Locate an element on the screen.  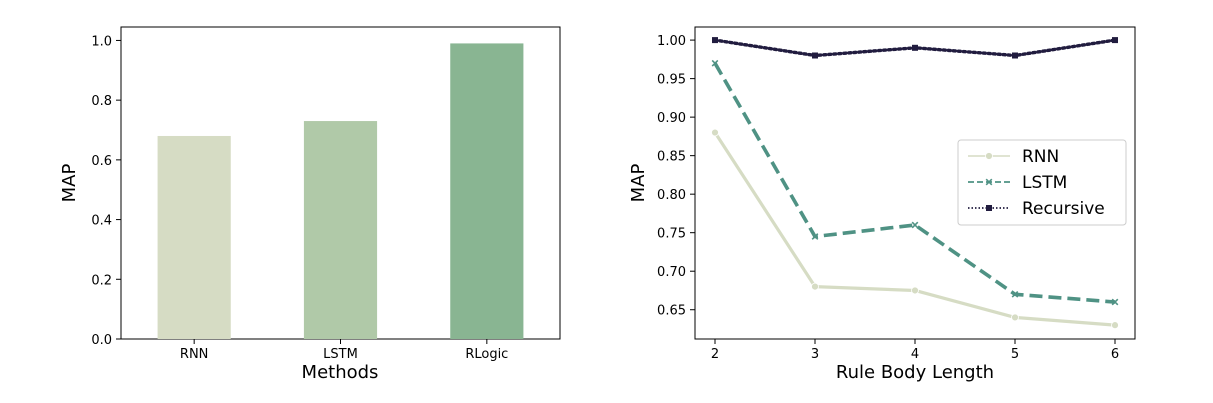
bar-x-axis-ticks: RNN LSTM RLogic is located at coordinates (344, 350).